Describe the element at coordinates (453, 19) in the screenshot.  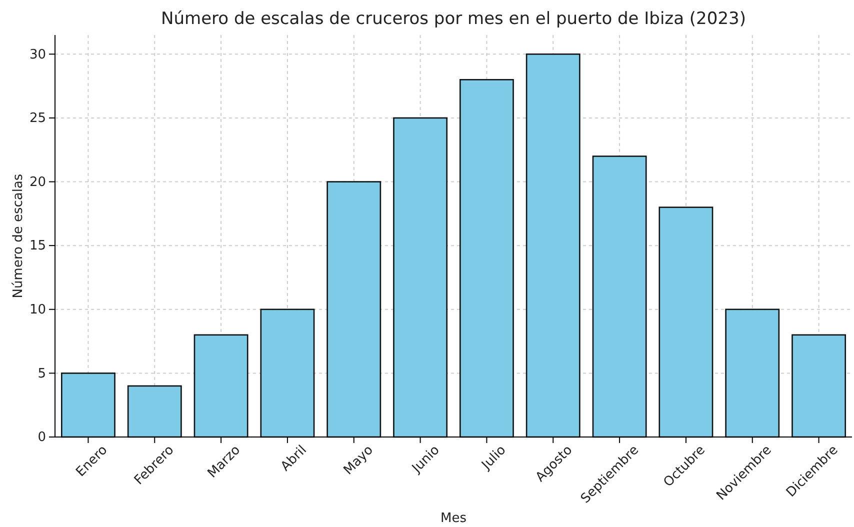
I see `chart-title: Número de escalas de cruceros por mes en el puerto de Ibiza (2023)` at that location.